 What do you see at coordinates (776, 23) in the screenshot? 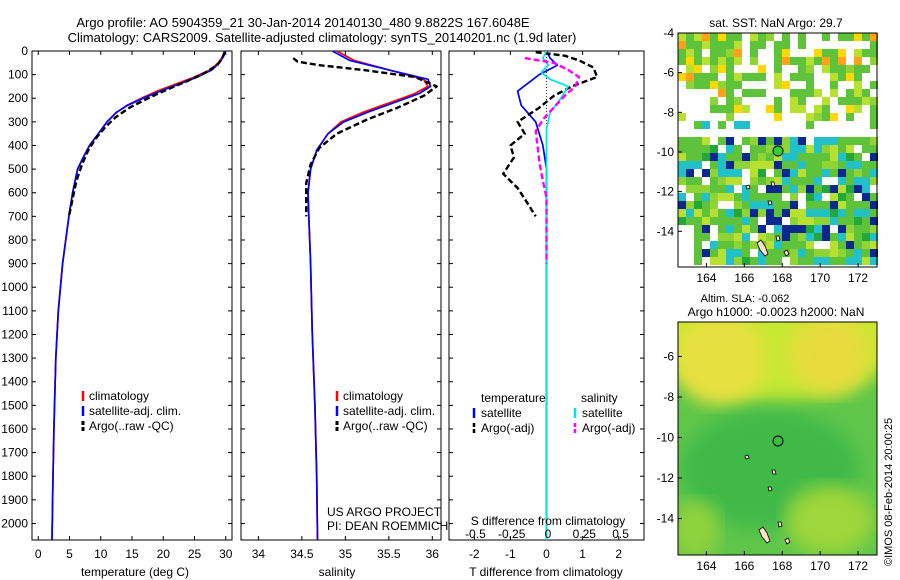
I see `sst-label: sat. SST: NaN Argo: 29.7` at bounding box center [776, 23].